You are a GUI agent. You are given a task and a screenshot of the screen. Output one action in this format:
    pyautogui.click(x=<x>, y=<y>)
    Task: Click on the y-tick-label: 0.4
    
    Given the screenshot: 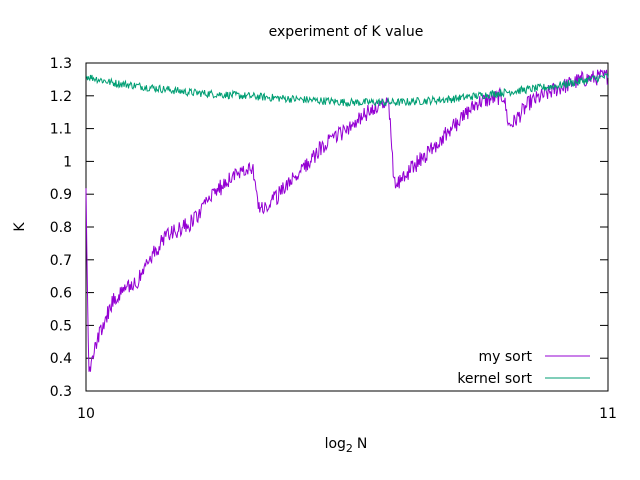 What is the action you would take?
    pyautogui.click(x=61, y=359)
    